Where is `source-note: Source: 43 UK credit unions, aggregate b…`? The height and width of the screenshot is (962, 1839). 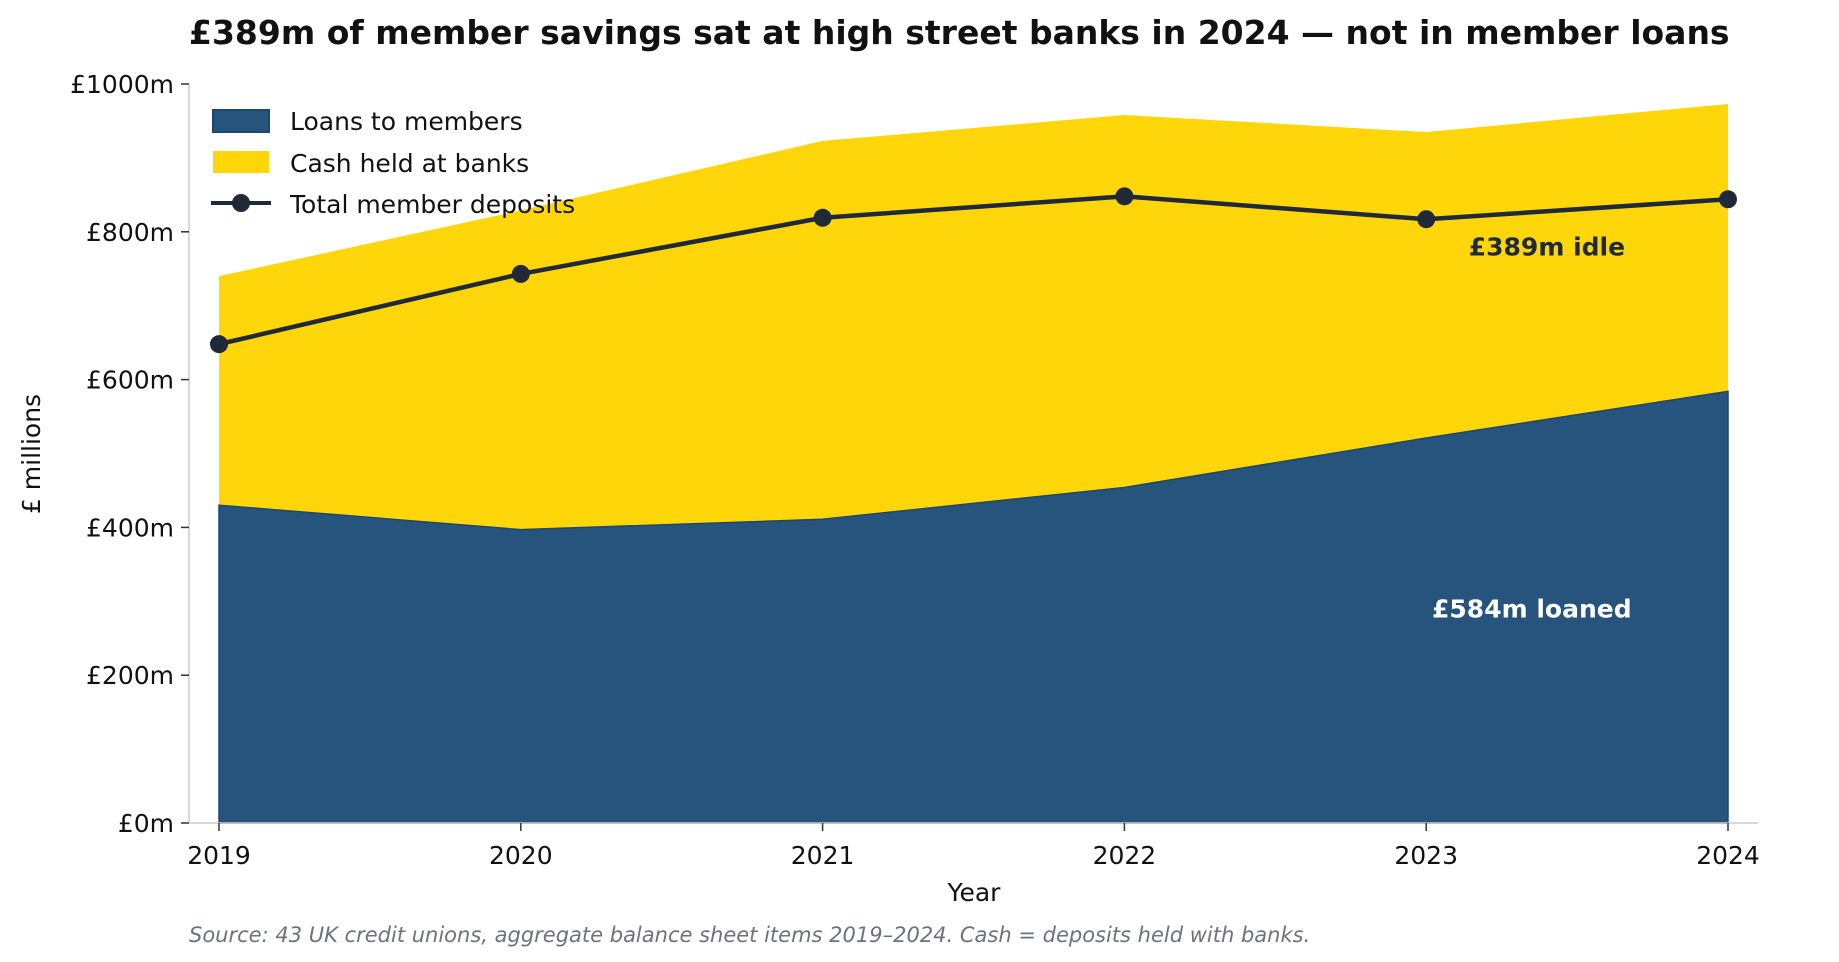
source-note: Source: 43 UK credit unions, aggregate b… is located at coordinates (749, 935).